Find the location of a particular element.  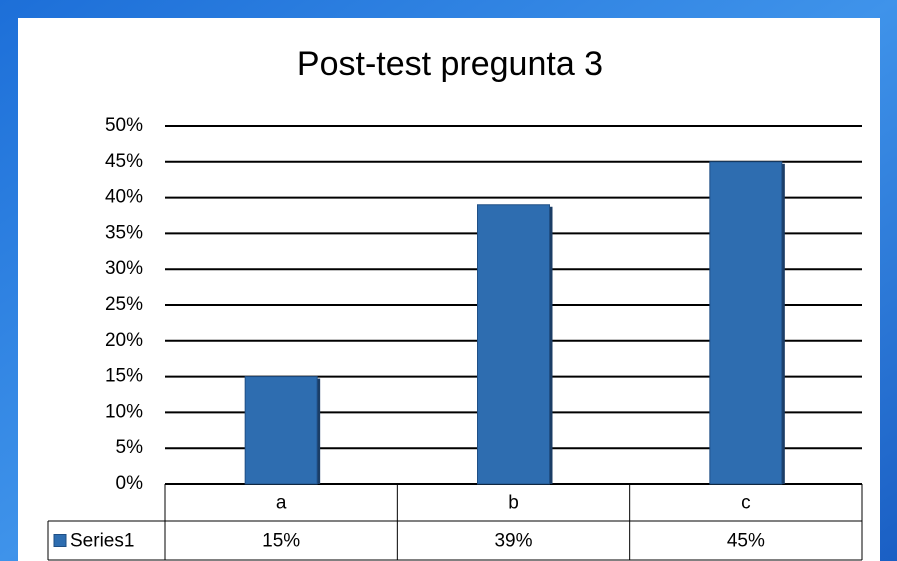

data-label: 39% is located at coordinates (513, 541).